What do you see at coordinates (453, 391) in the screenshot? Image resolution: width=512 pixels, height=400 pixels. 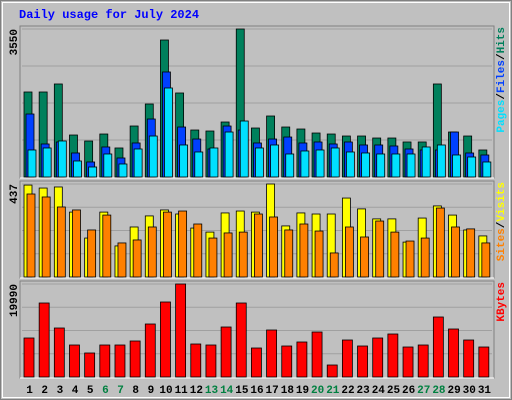 I see `x-tick-label: 29` at bounding box center [453, 391].